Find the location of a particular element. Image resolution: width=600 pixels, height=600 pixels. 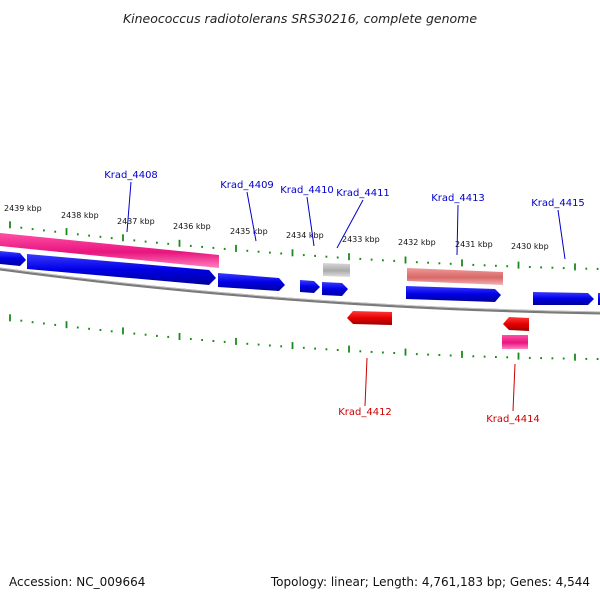

genome-backbone is located at coordinates (300, 291).